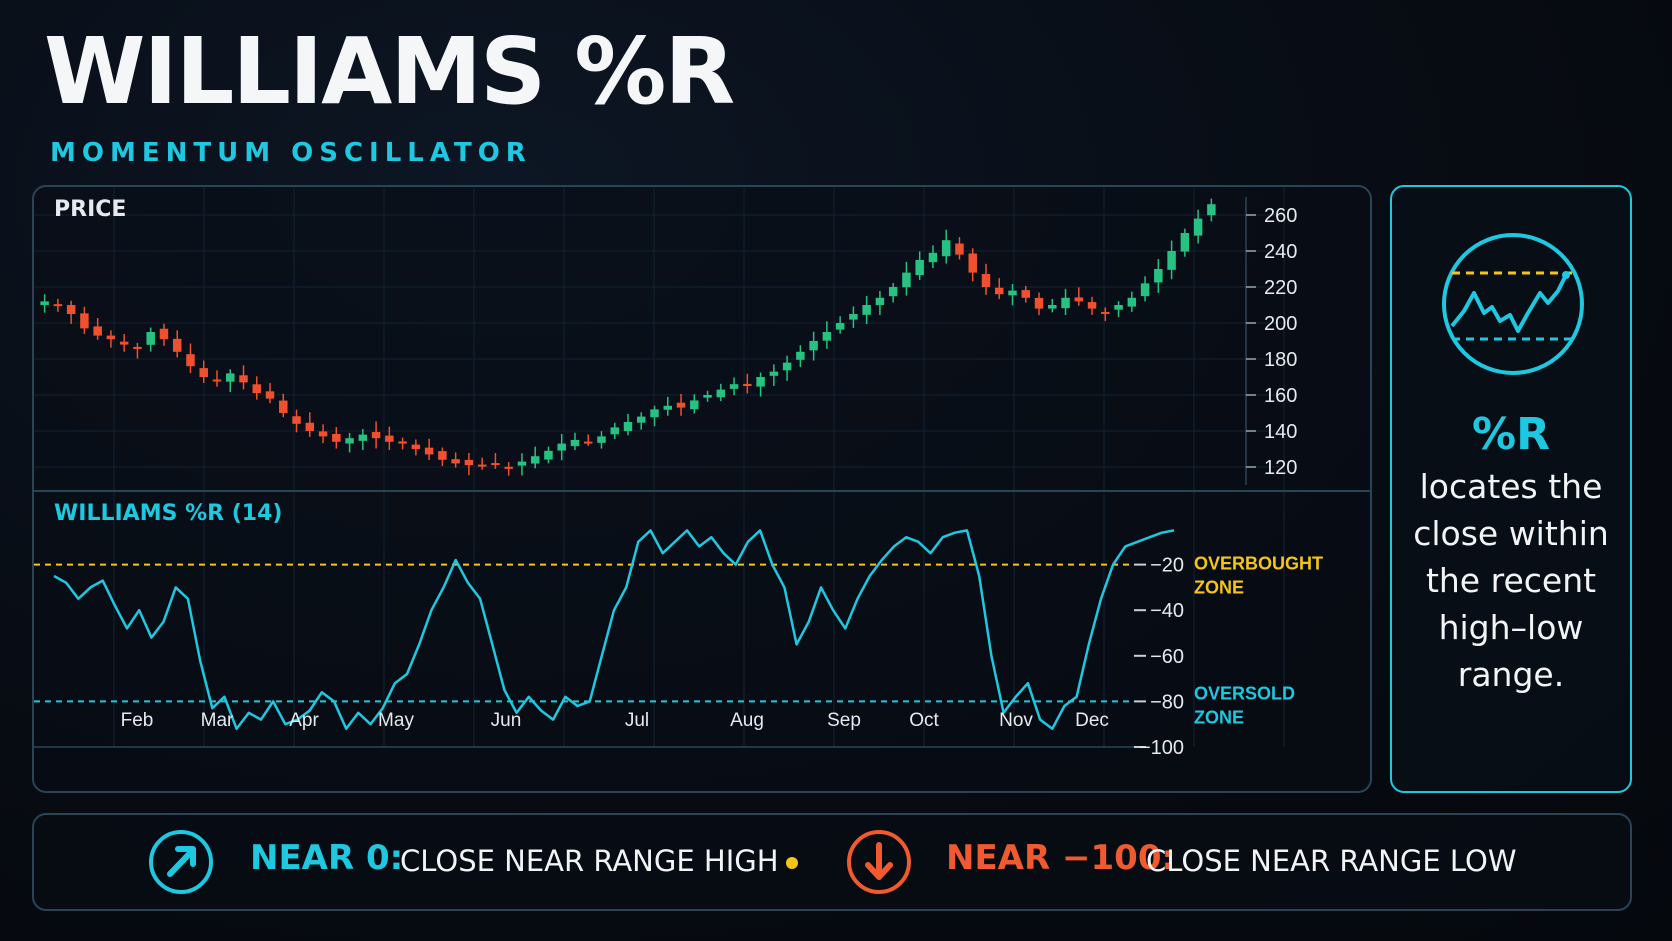  Describe the element at coordinates (1280, 216) in the screenshot. I see `price-tick-label: 260` at that location.